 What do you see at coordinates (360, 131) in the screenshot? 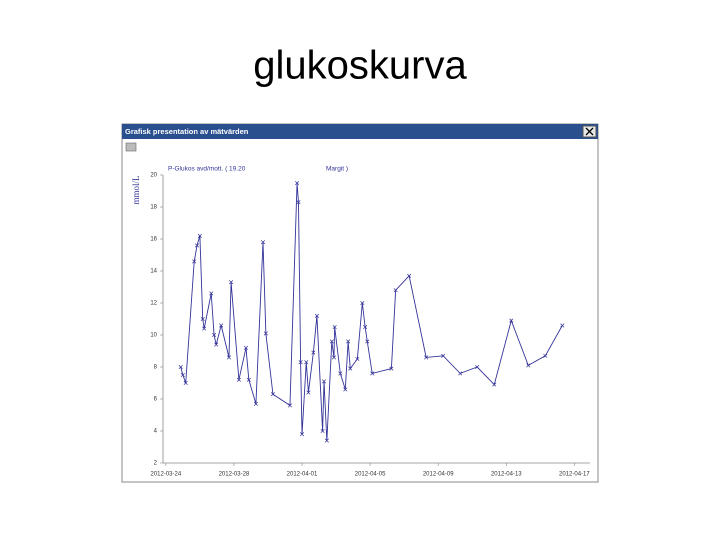
I see `title-bar` at bounding box center [360, 131].